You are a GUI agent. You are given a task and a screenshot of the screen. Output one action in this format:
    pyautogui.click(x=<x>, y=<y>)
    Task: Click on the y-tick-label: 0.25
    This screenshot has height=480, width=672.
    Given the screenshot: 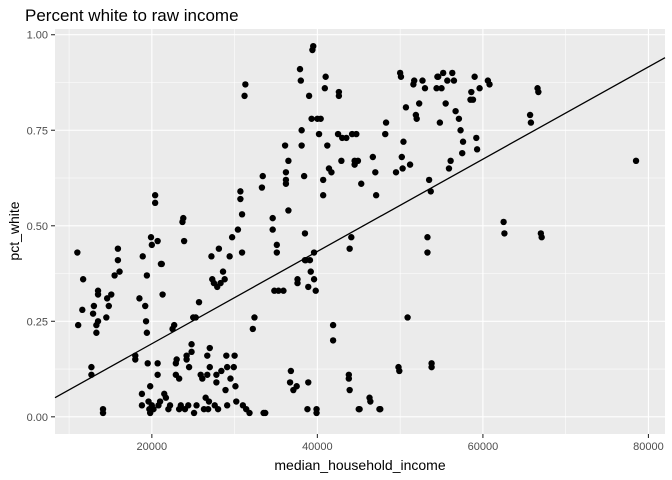 What is the action you would take?
    pyautogui.click(x=37, y=322)
    